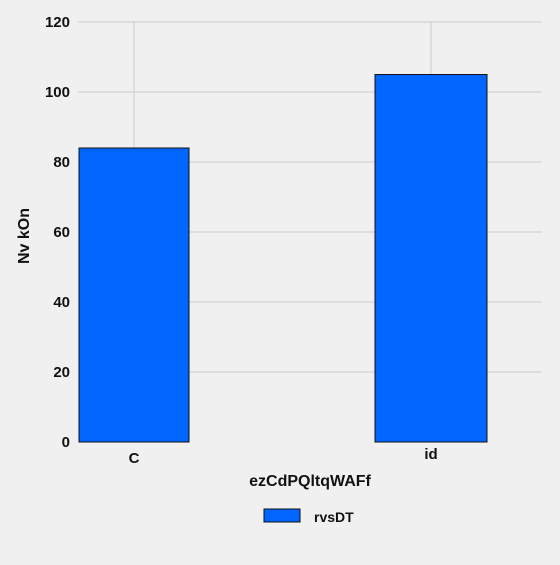 The width and height of the screenshot is (560, 565). I want to click on y-tick-label: 120, so click(57, 22).